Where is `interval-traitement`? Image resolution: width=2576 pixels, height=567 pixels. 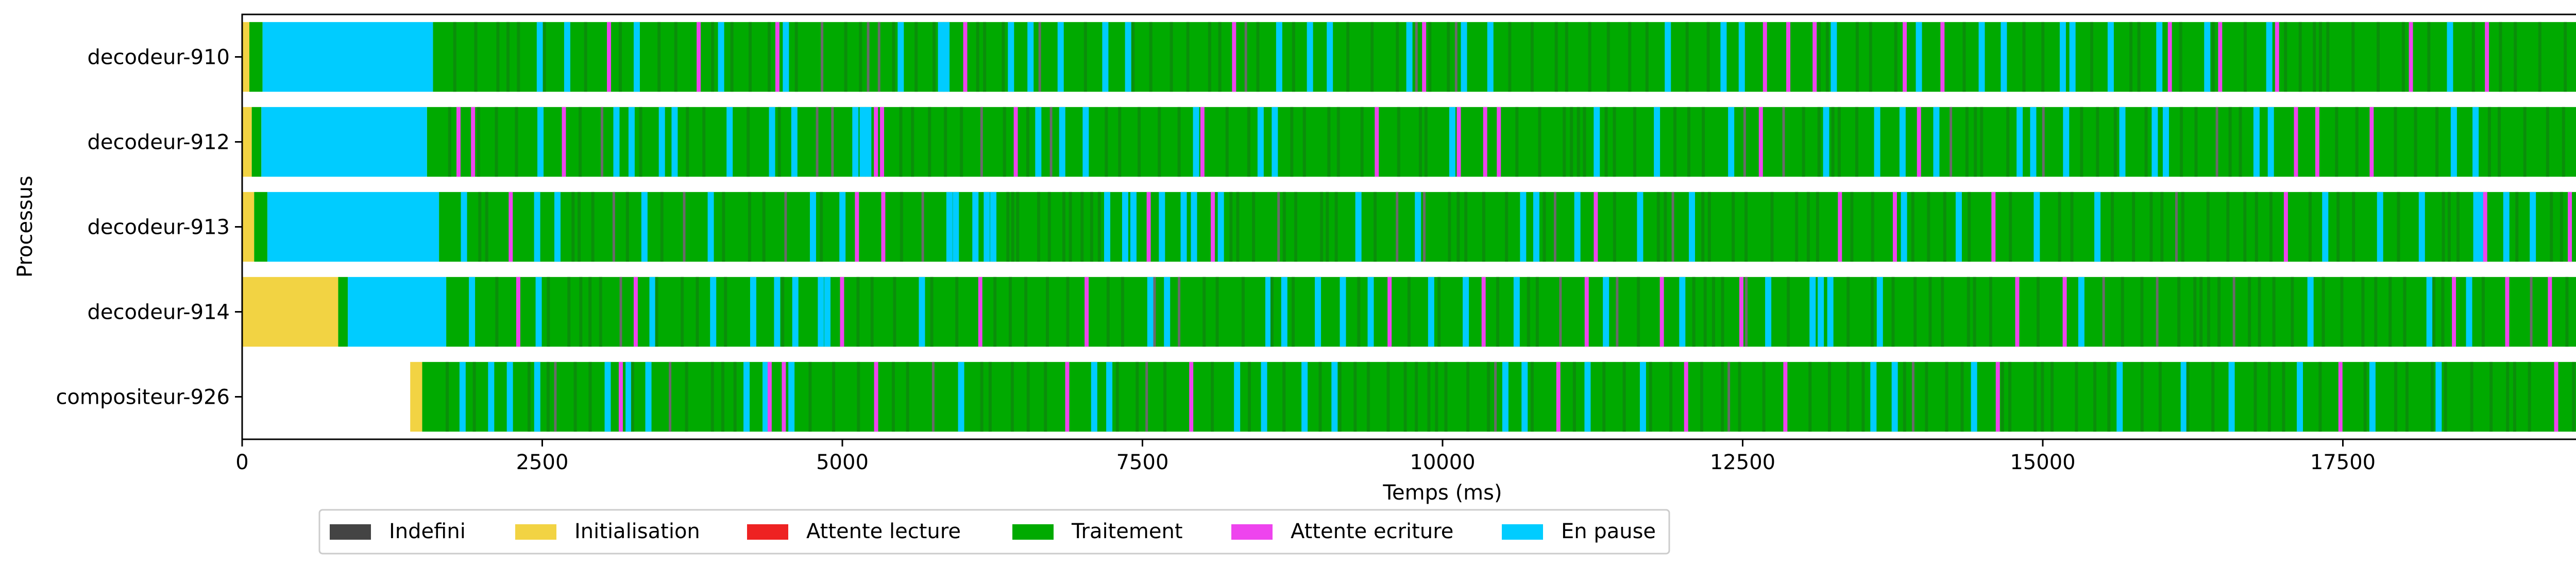 interval-traitement is located at coordinates (256, 142).